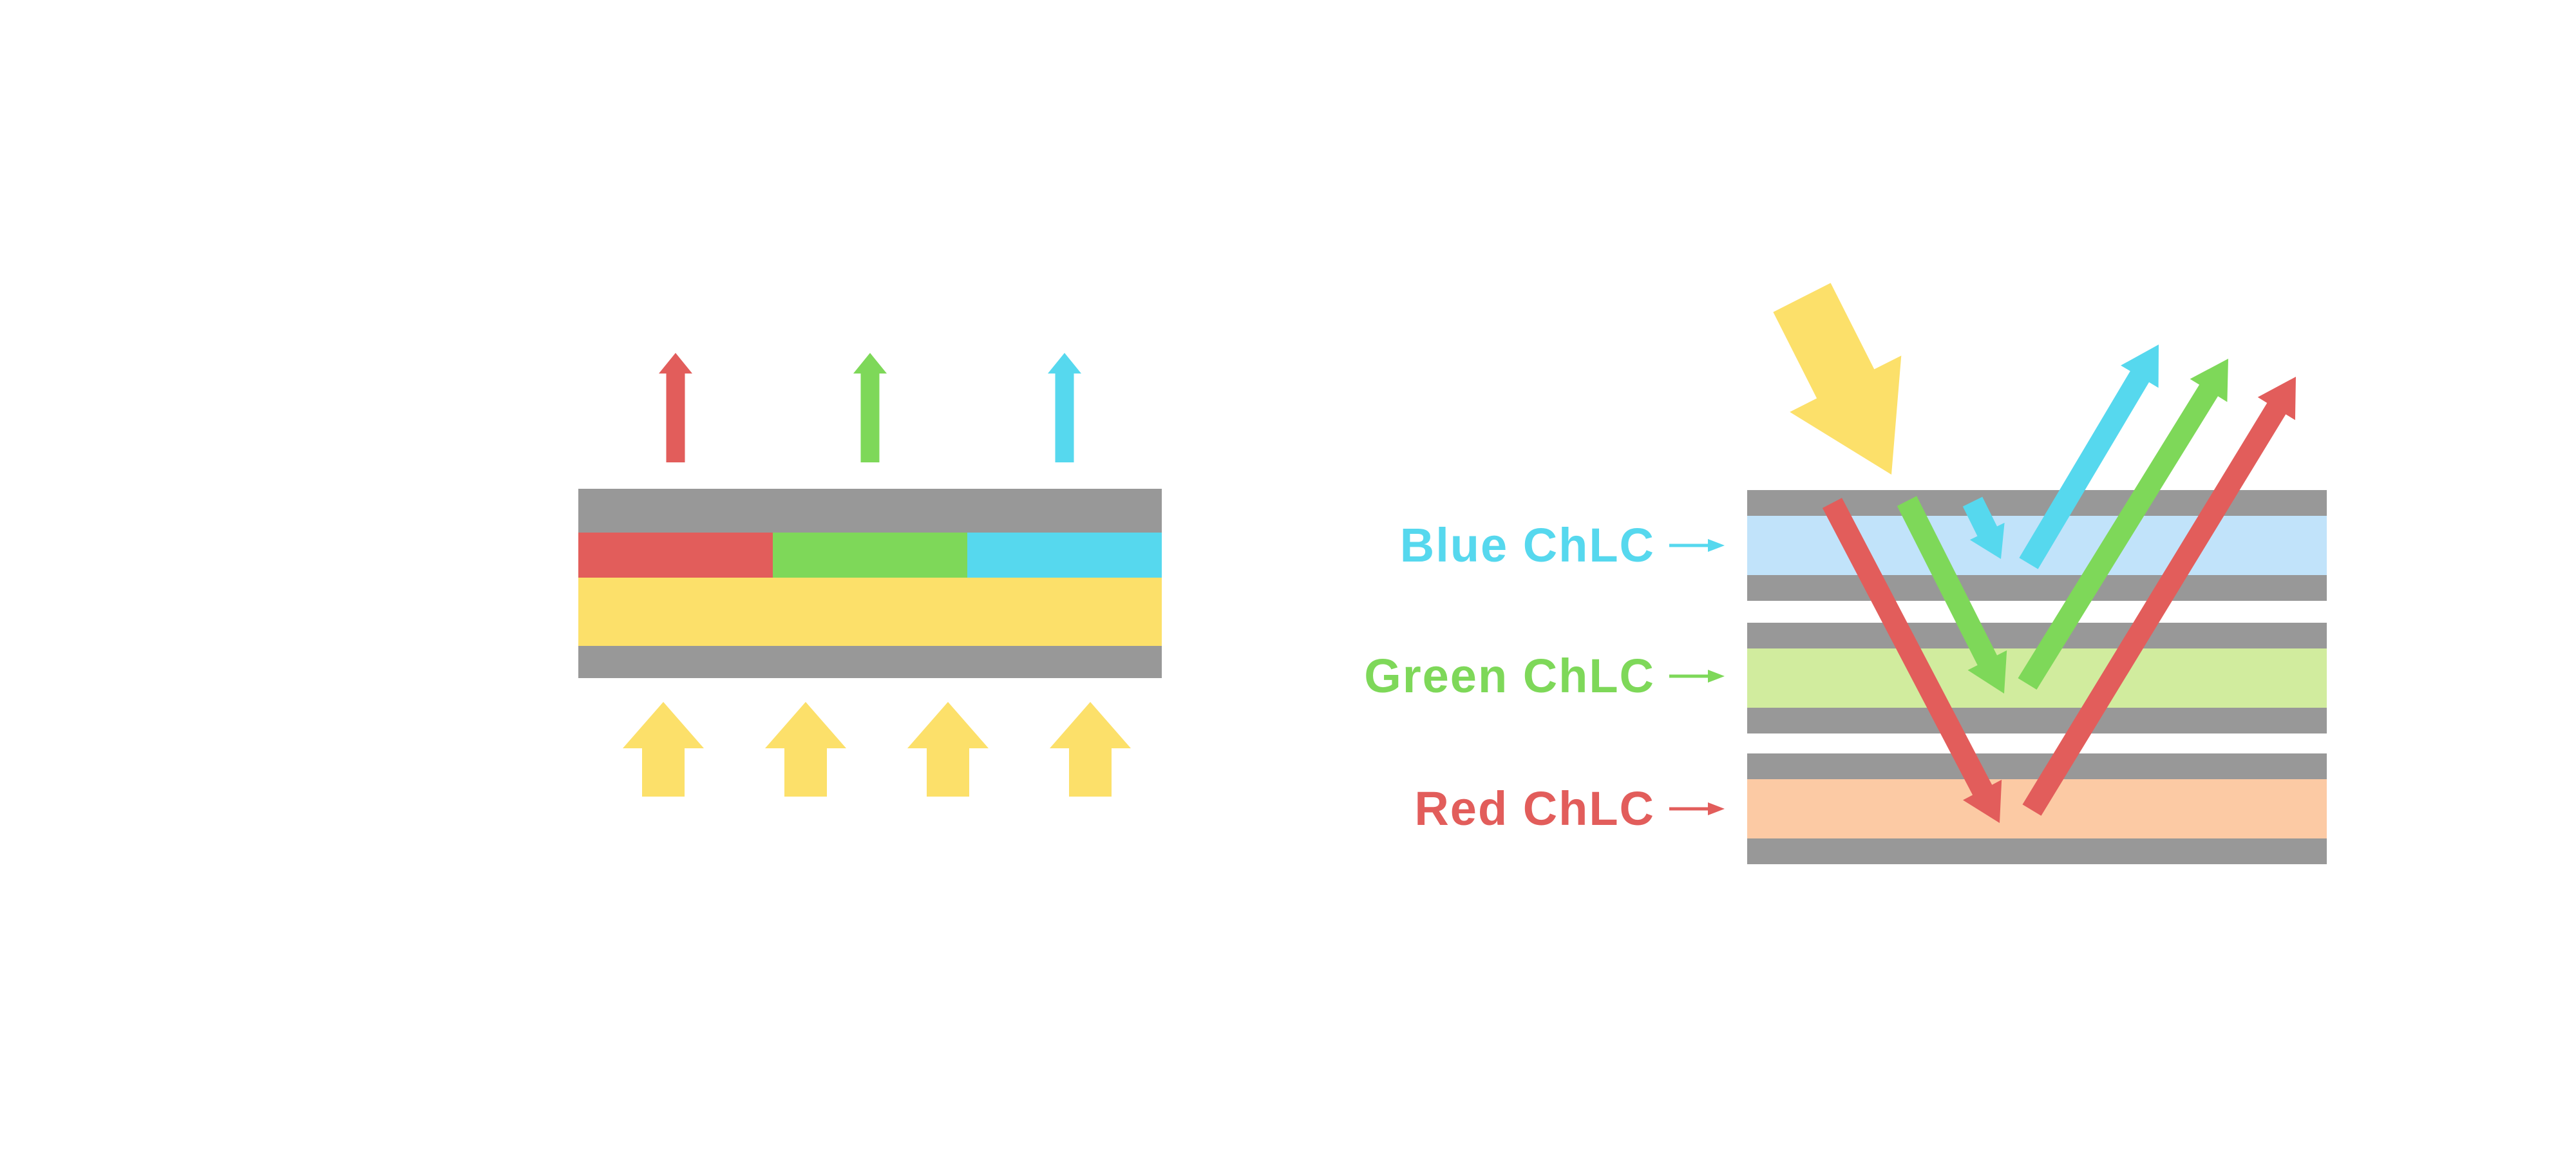  Describe the element at coordinates (870, 662) in the screenshot. I see `left-bottom-substrate` at that location.